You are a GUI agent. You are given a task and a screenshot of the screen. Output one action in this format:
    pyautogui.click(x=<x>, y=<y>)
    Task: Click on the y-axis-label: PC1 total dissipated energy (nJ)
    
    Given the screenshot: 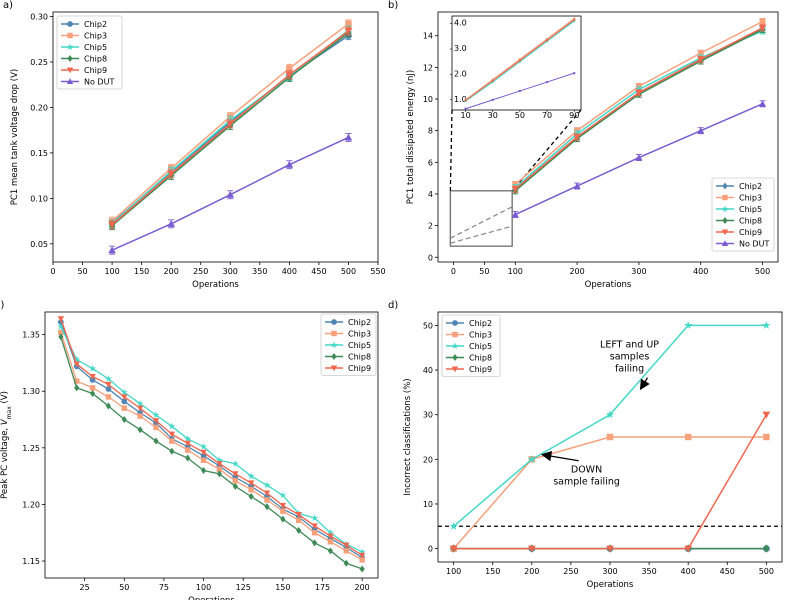 What is the action you would take?
    pyautogui.click(x=411, y=137)
    